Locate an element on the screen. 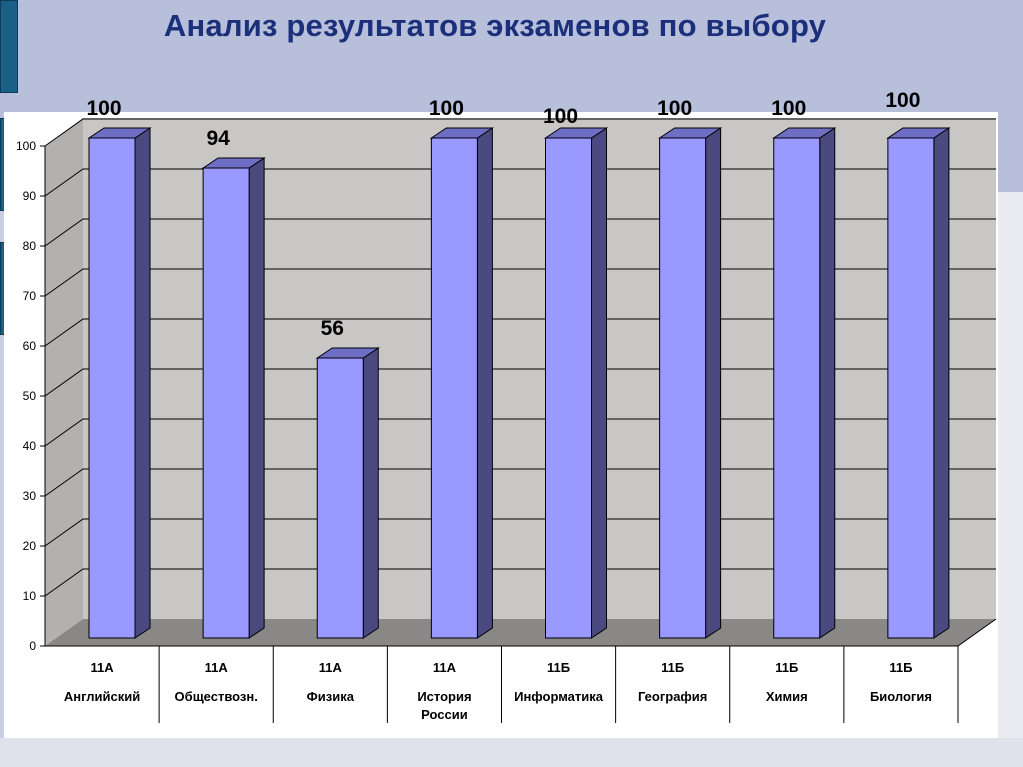 This screenshot has height=767, width=1023. gridline is located at coordinates (520, 132).